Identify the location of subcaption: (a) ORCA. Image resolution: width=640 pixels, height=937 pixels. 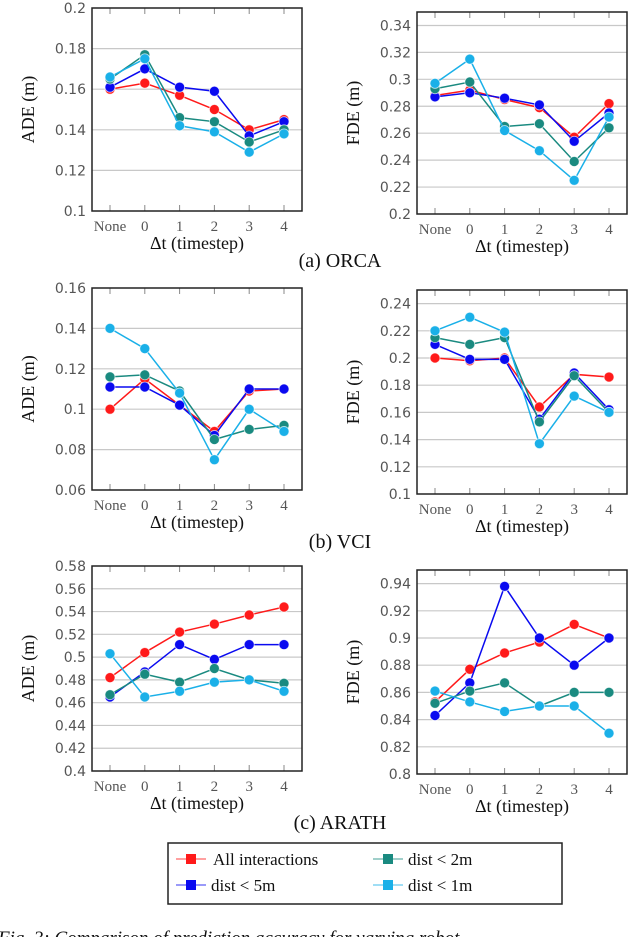
(340, 261).